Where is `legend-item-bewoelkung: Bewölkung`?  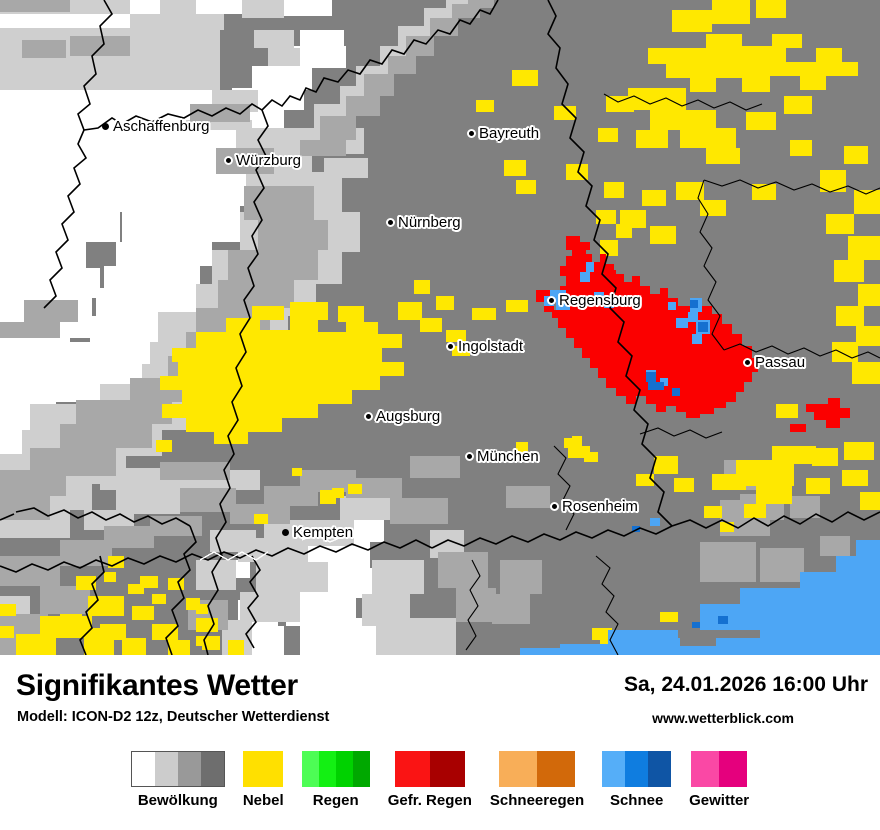
legend-item-bewoelkung: Bewölkung is located at coordinates (178, 780).